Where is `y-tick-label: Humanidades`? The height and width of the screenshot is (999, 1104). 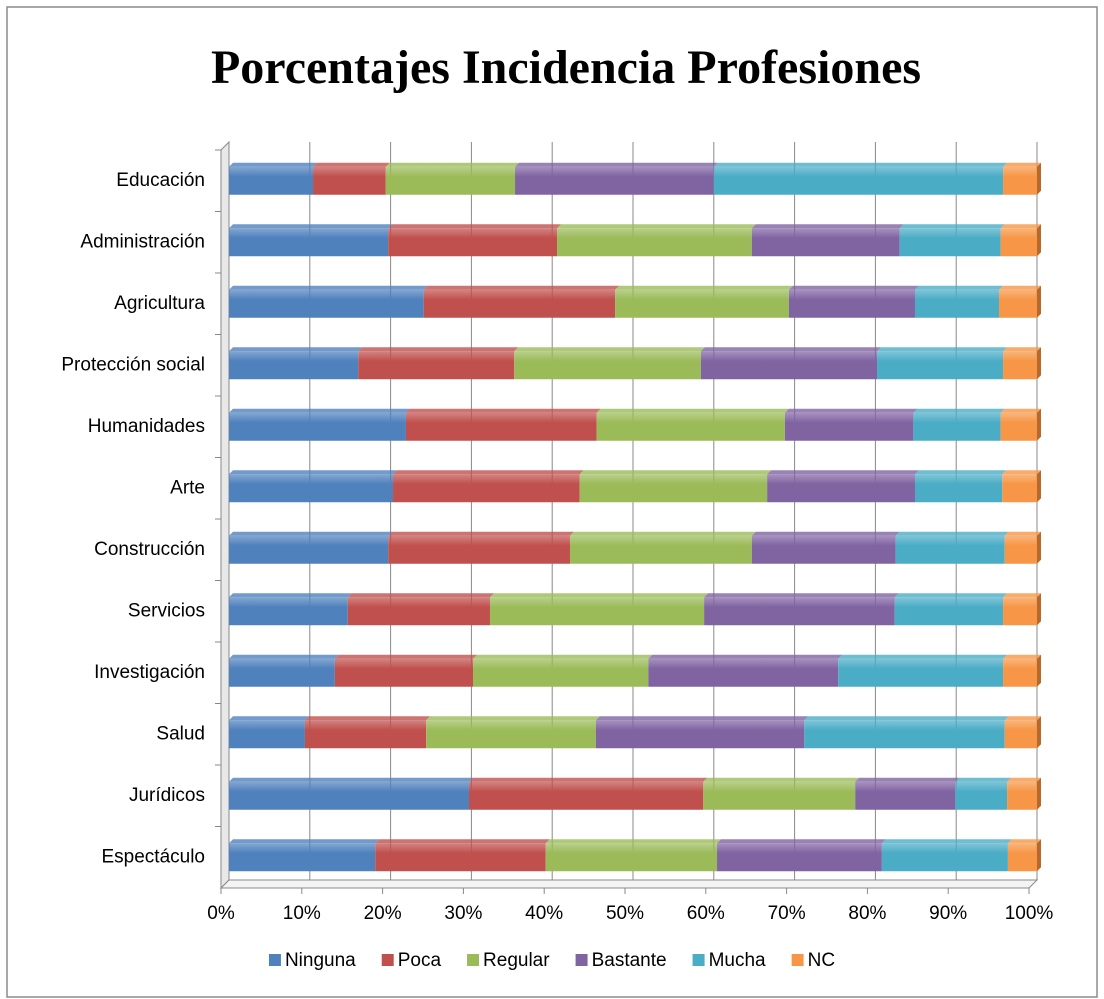
y-tick-label: Humanidades is located at coordinates (146, 426).